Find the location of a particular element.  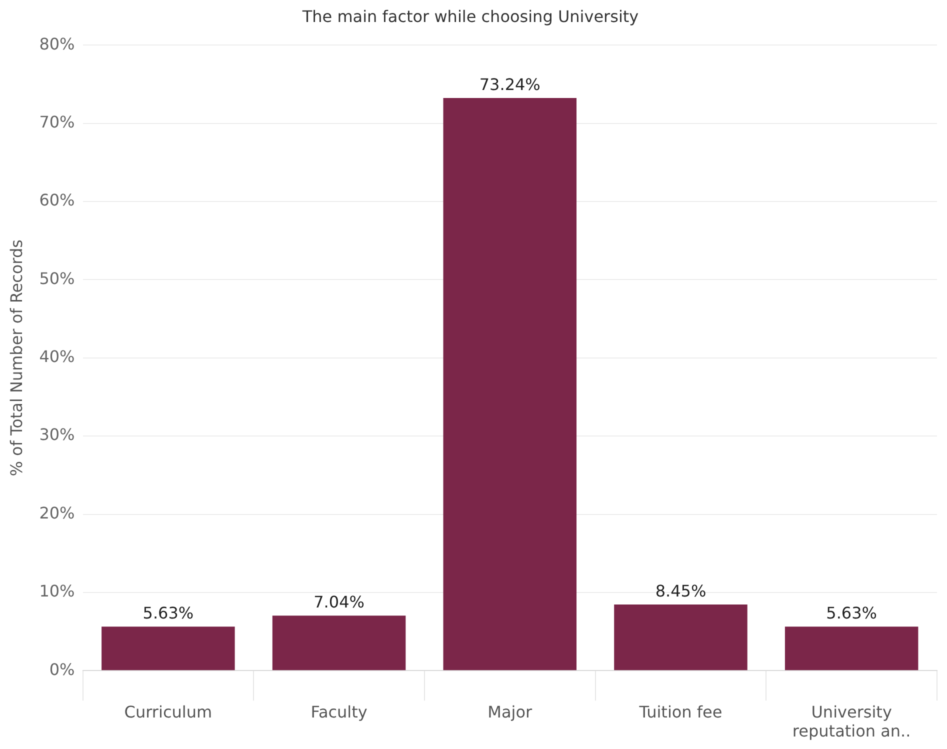

x-tick-label: University reputation an.. is located at coordinates (851, 721).